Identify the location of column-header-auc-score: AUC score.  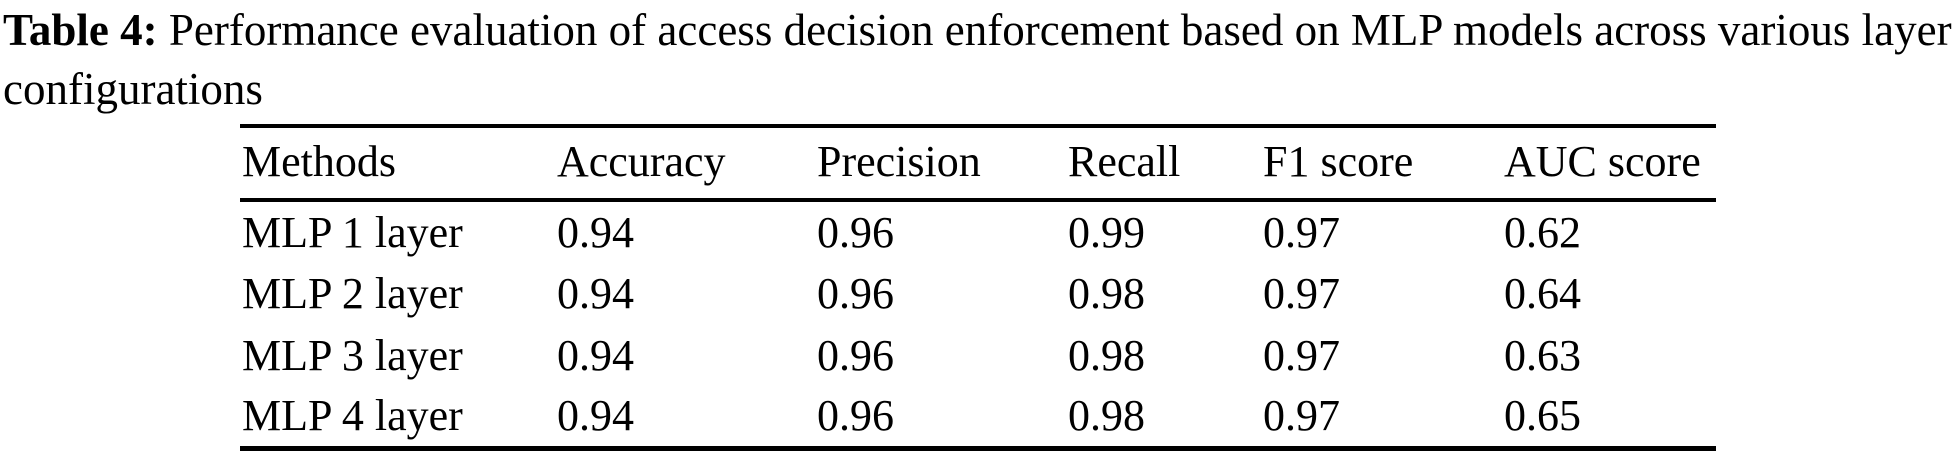
(1609, 164).